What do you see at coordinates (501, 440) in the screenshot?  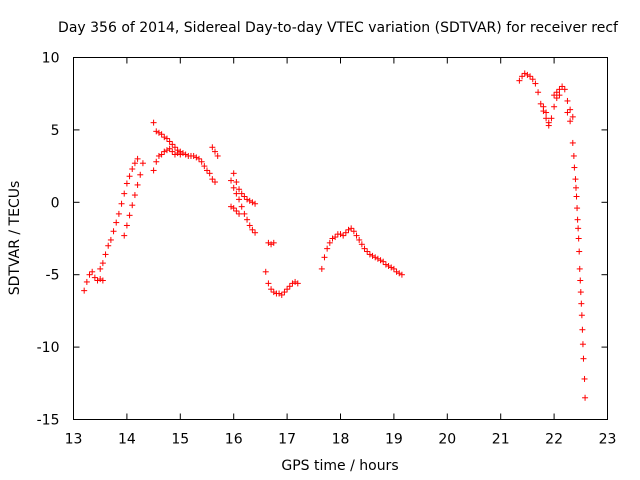 I see `x-tick-label: 21` at bounding box center [501, 440].